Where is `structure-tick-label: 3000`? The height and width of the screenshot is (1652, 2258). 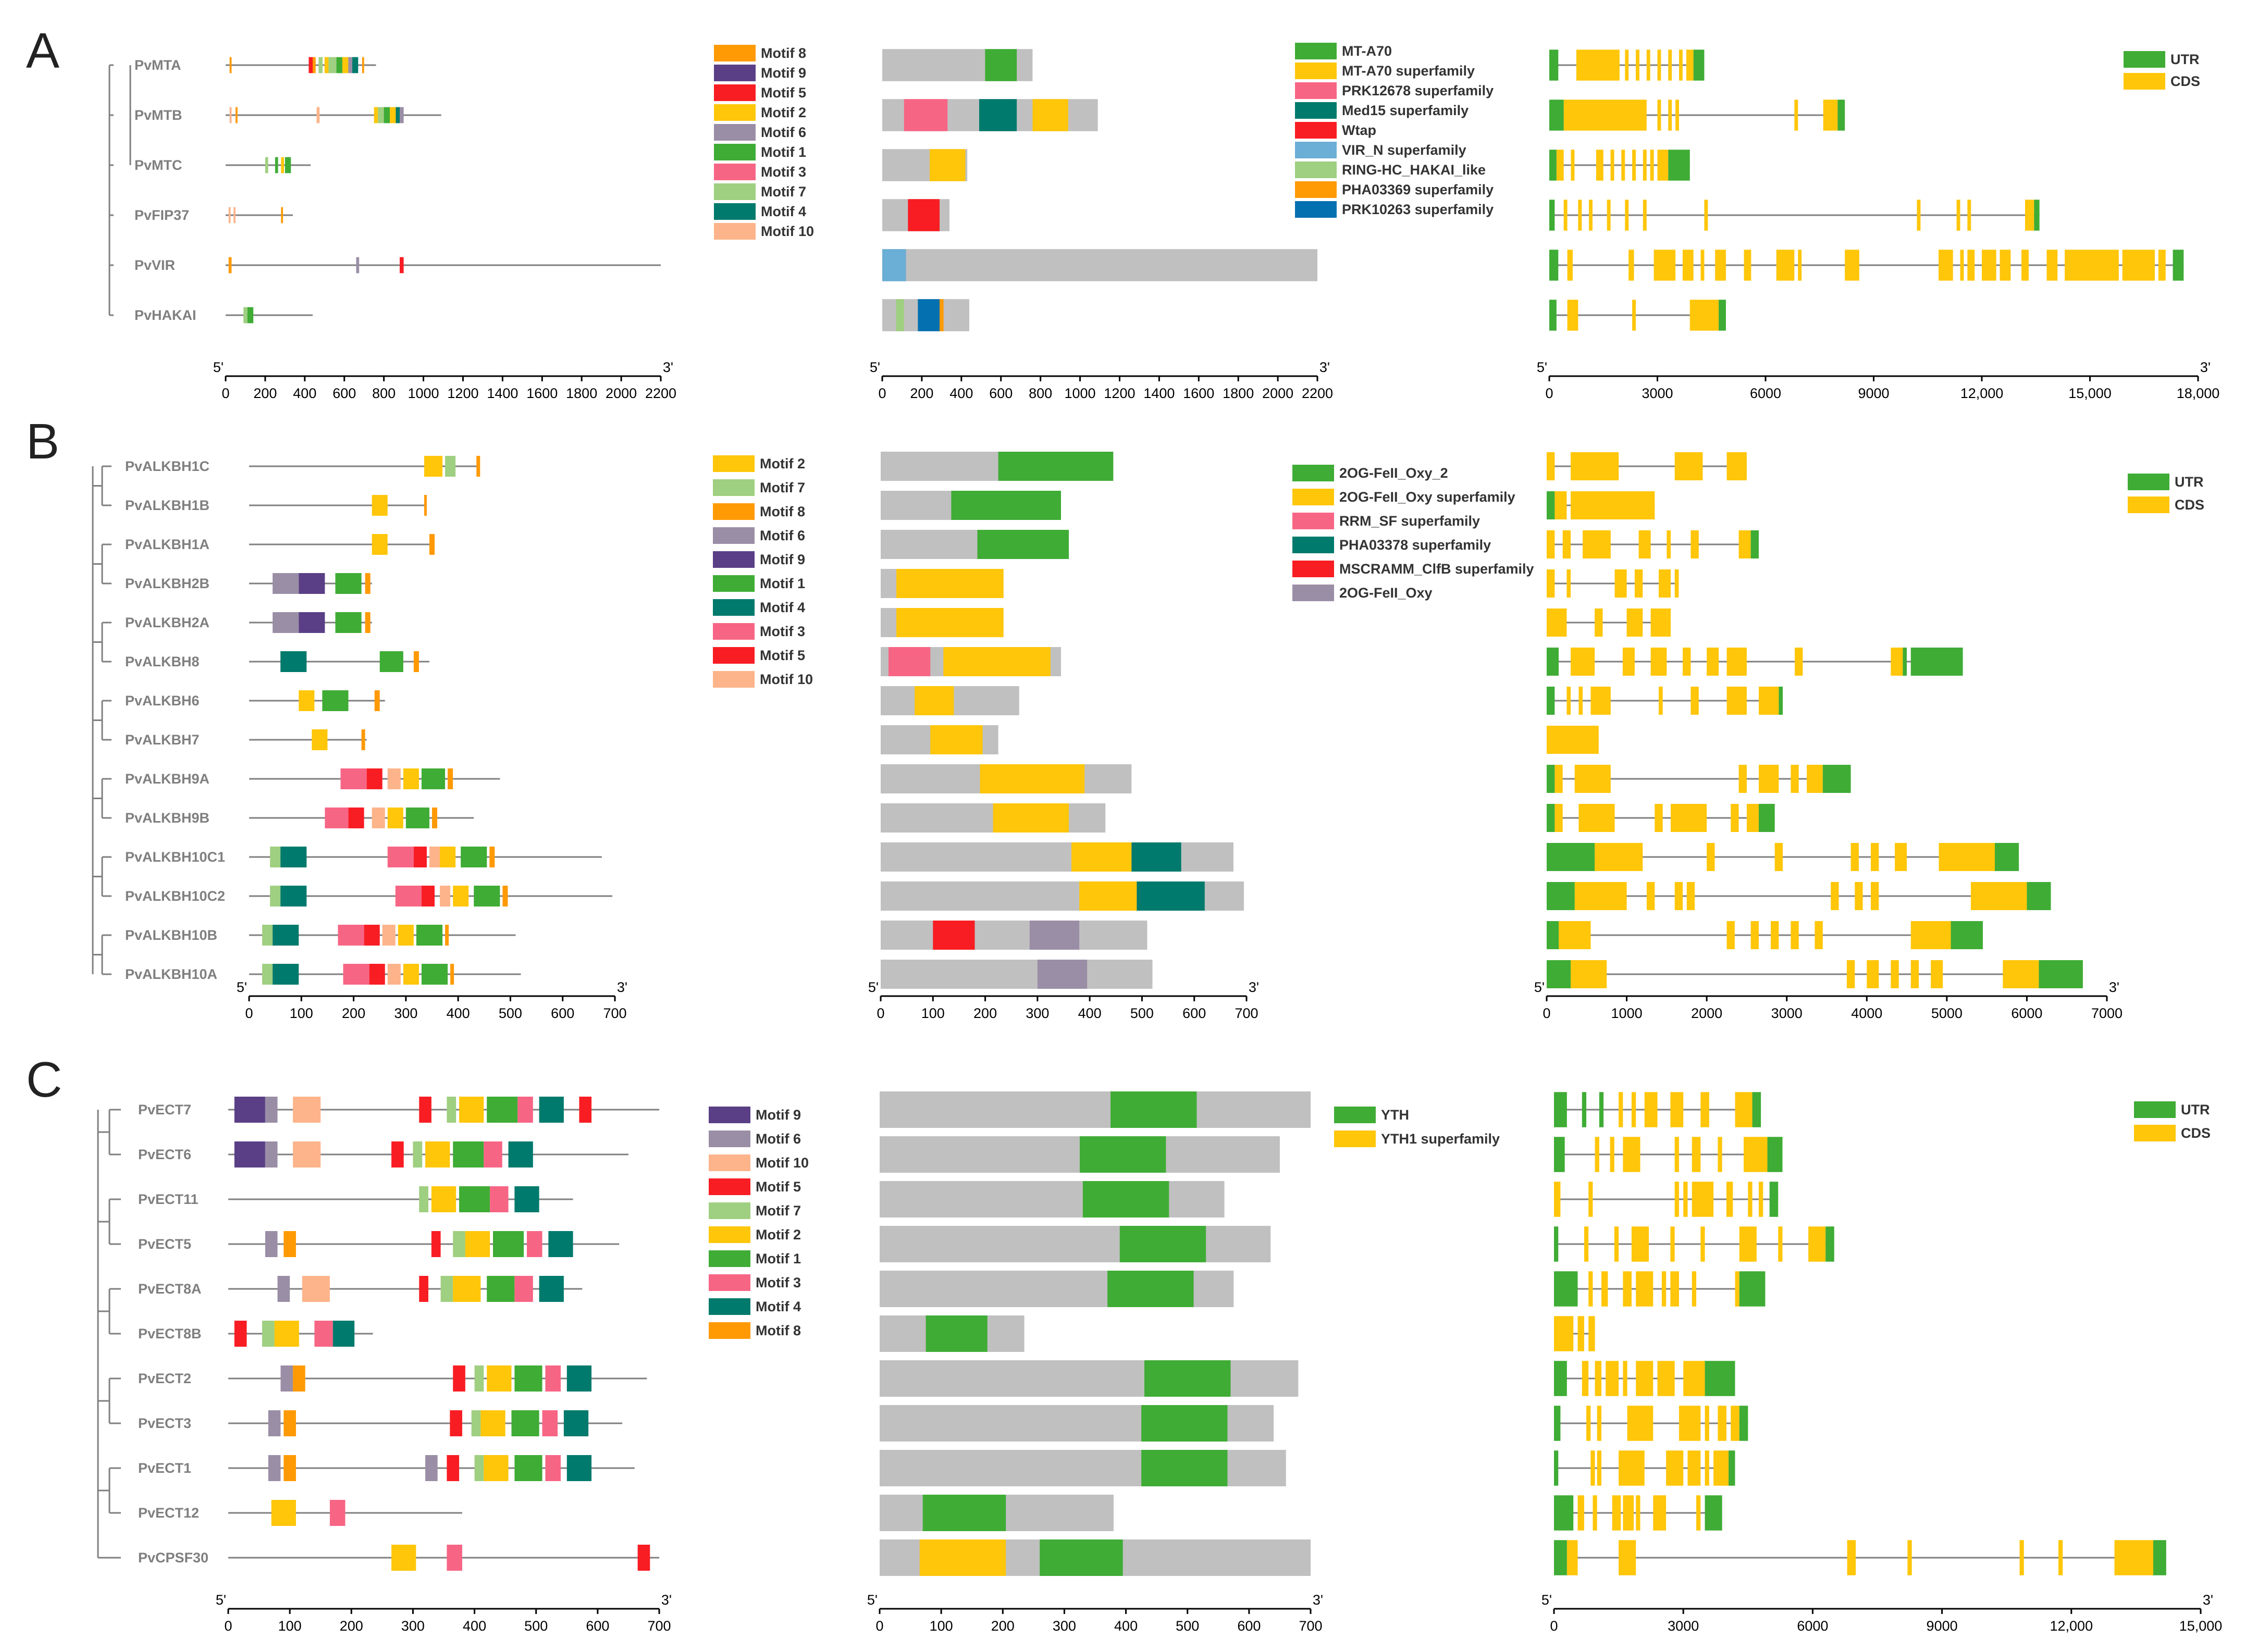 structure-tick-label: 3000 is located at coordinates (1657, 393).